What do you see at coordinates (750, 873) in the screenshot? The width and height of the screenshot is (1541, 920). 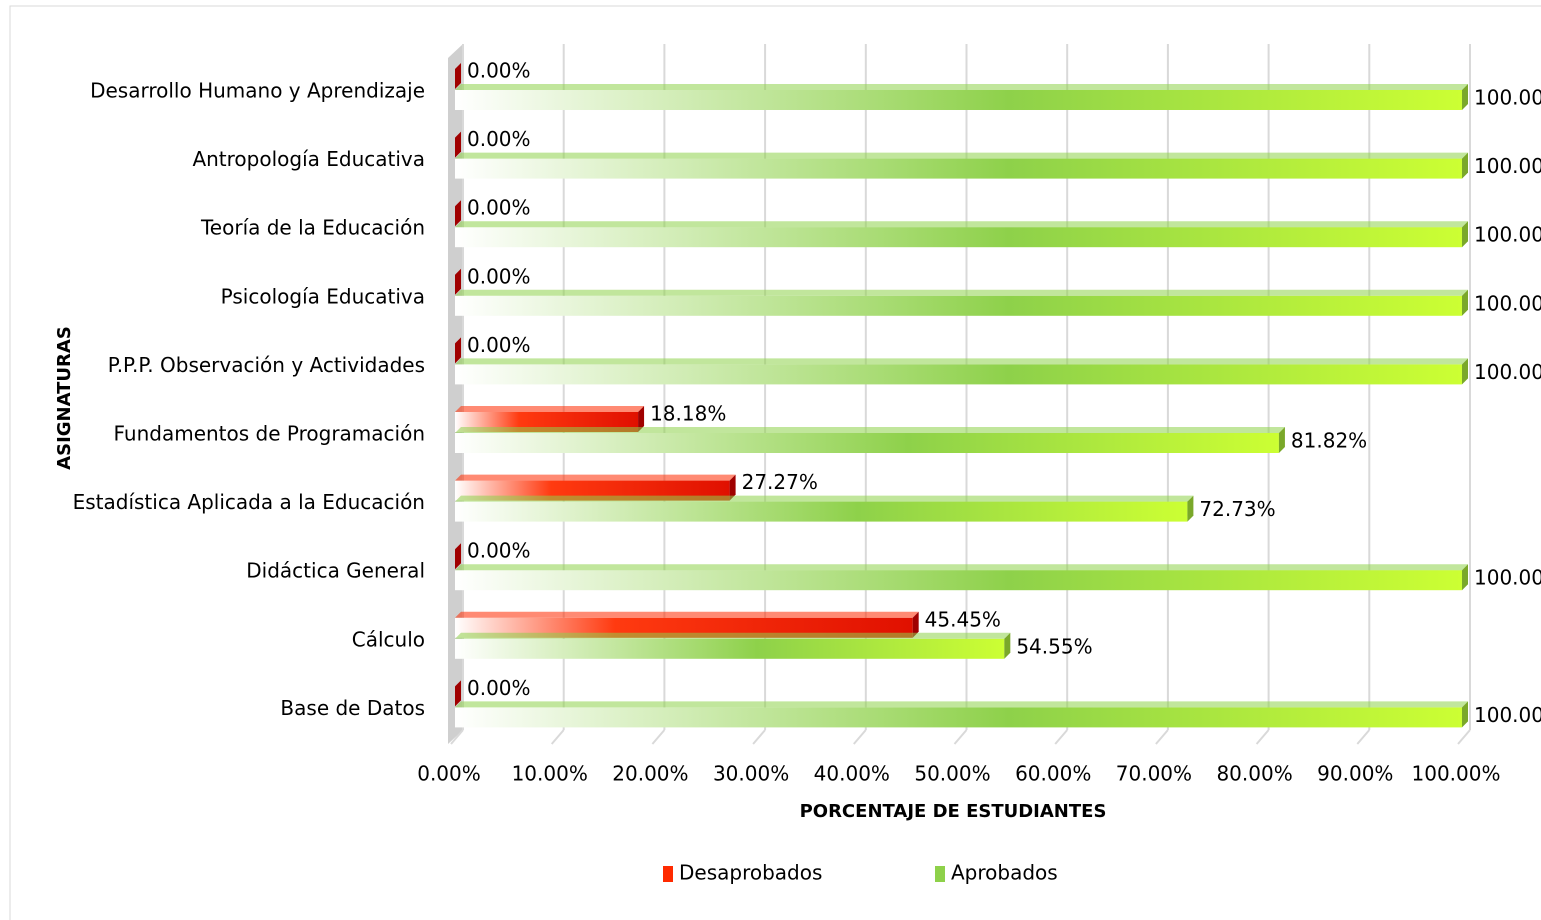 I see `legend-label: Desaprobados` at bounding box center [750, 873].